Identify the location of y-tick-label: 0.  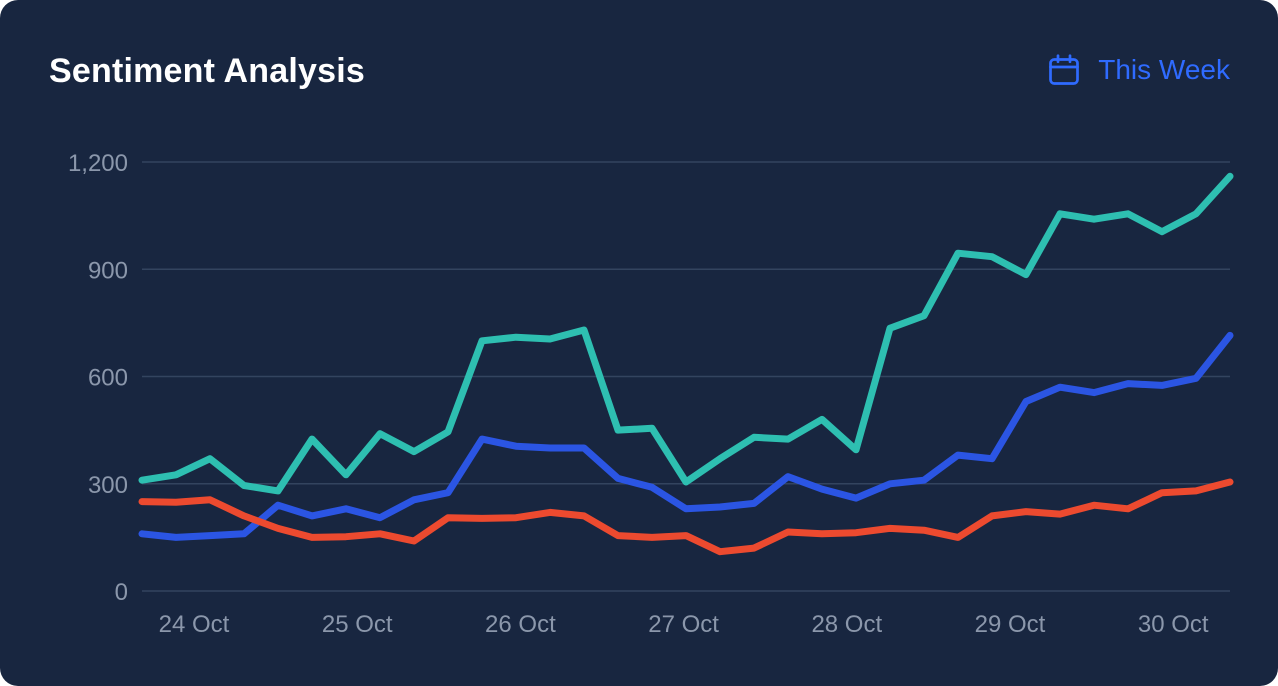
(121, 592).